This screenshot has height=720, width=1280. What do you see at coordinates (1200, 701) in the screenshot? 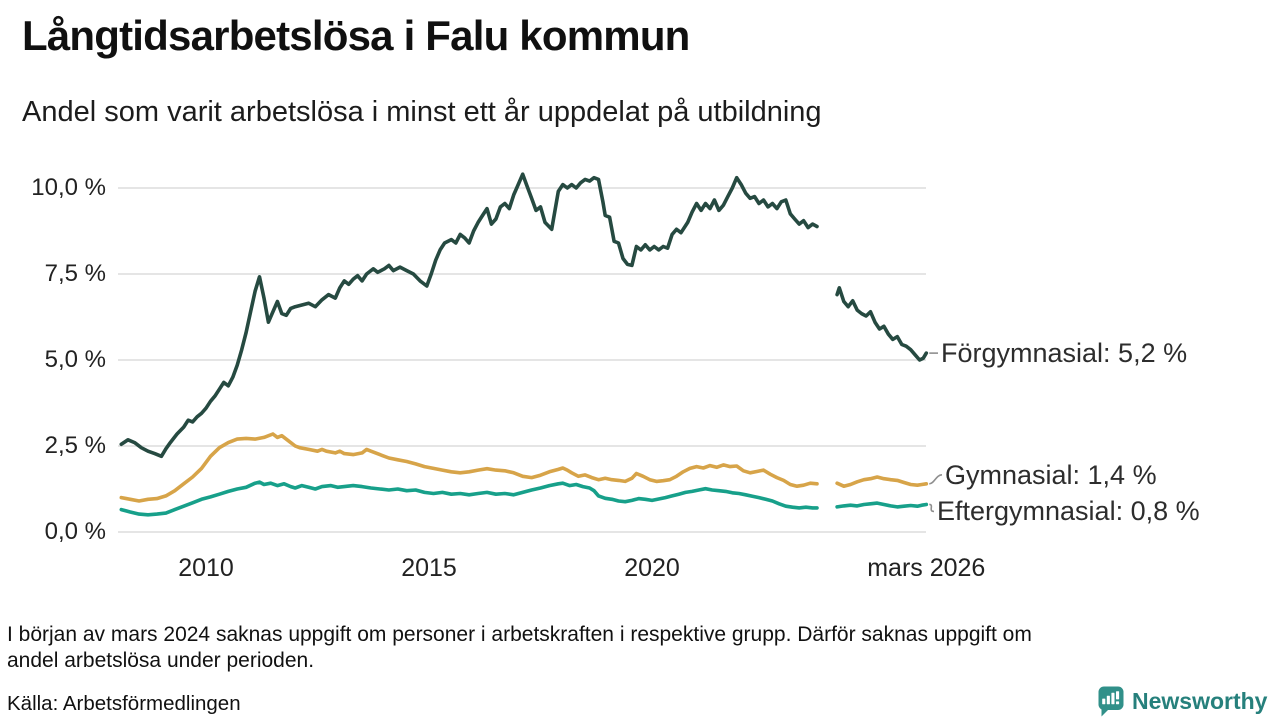
I see `brand-name: Newsworthy` at bounding box center [1200, 701].